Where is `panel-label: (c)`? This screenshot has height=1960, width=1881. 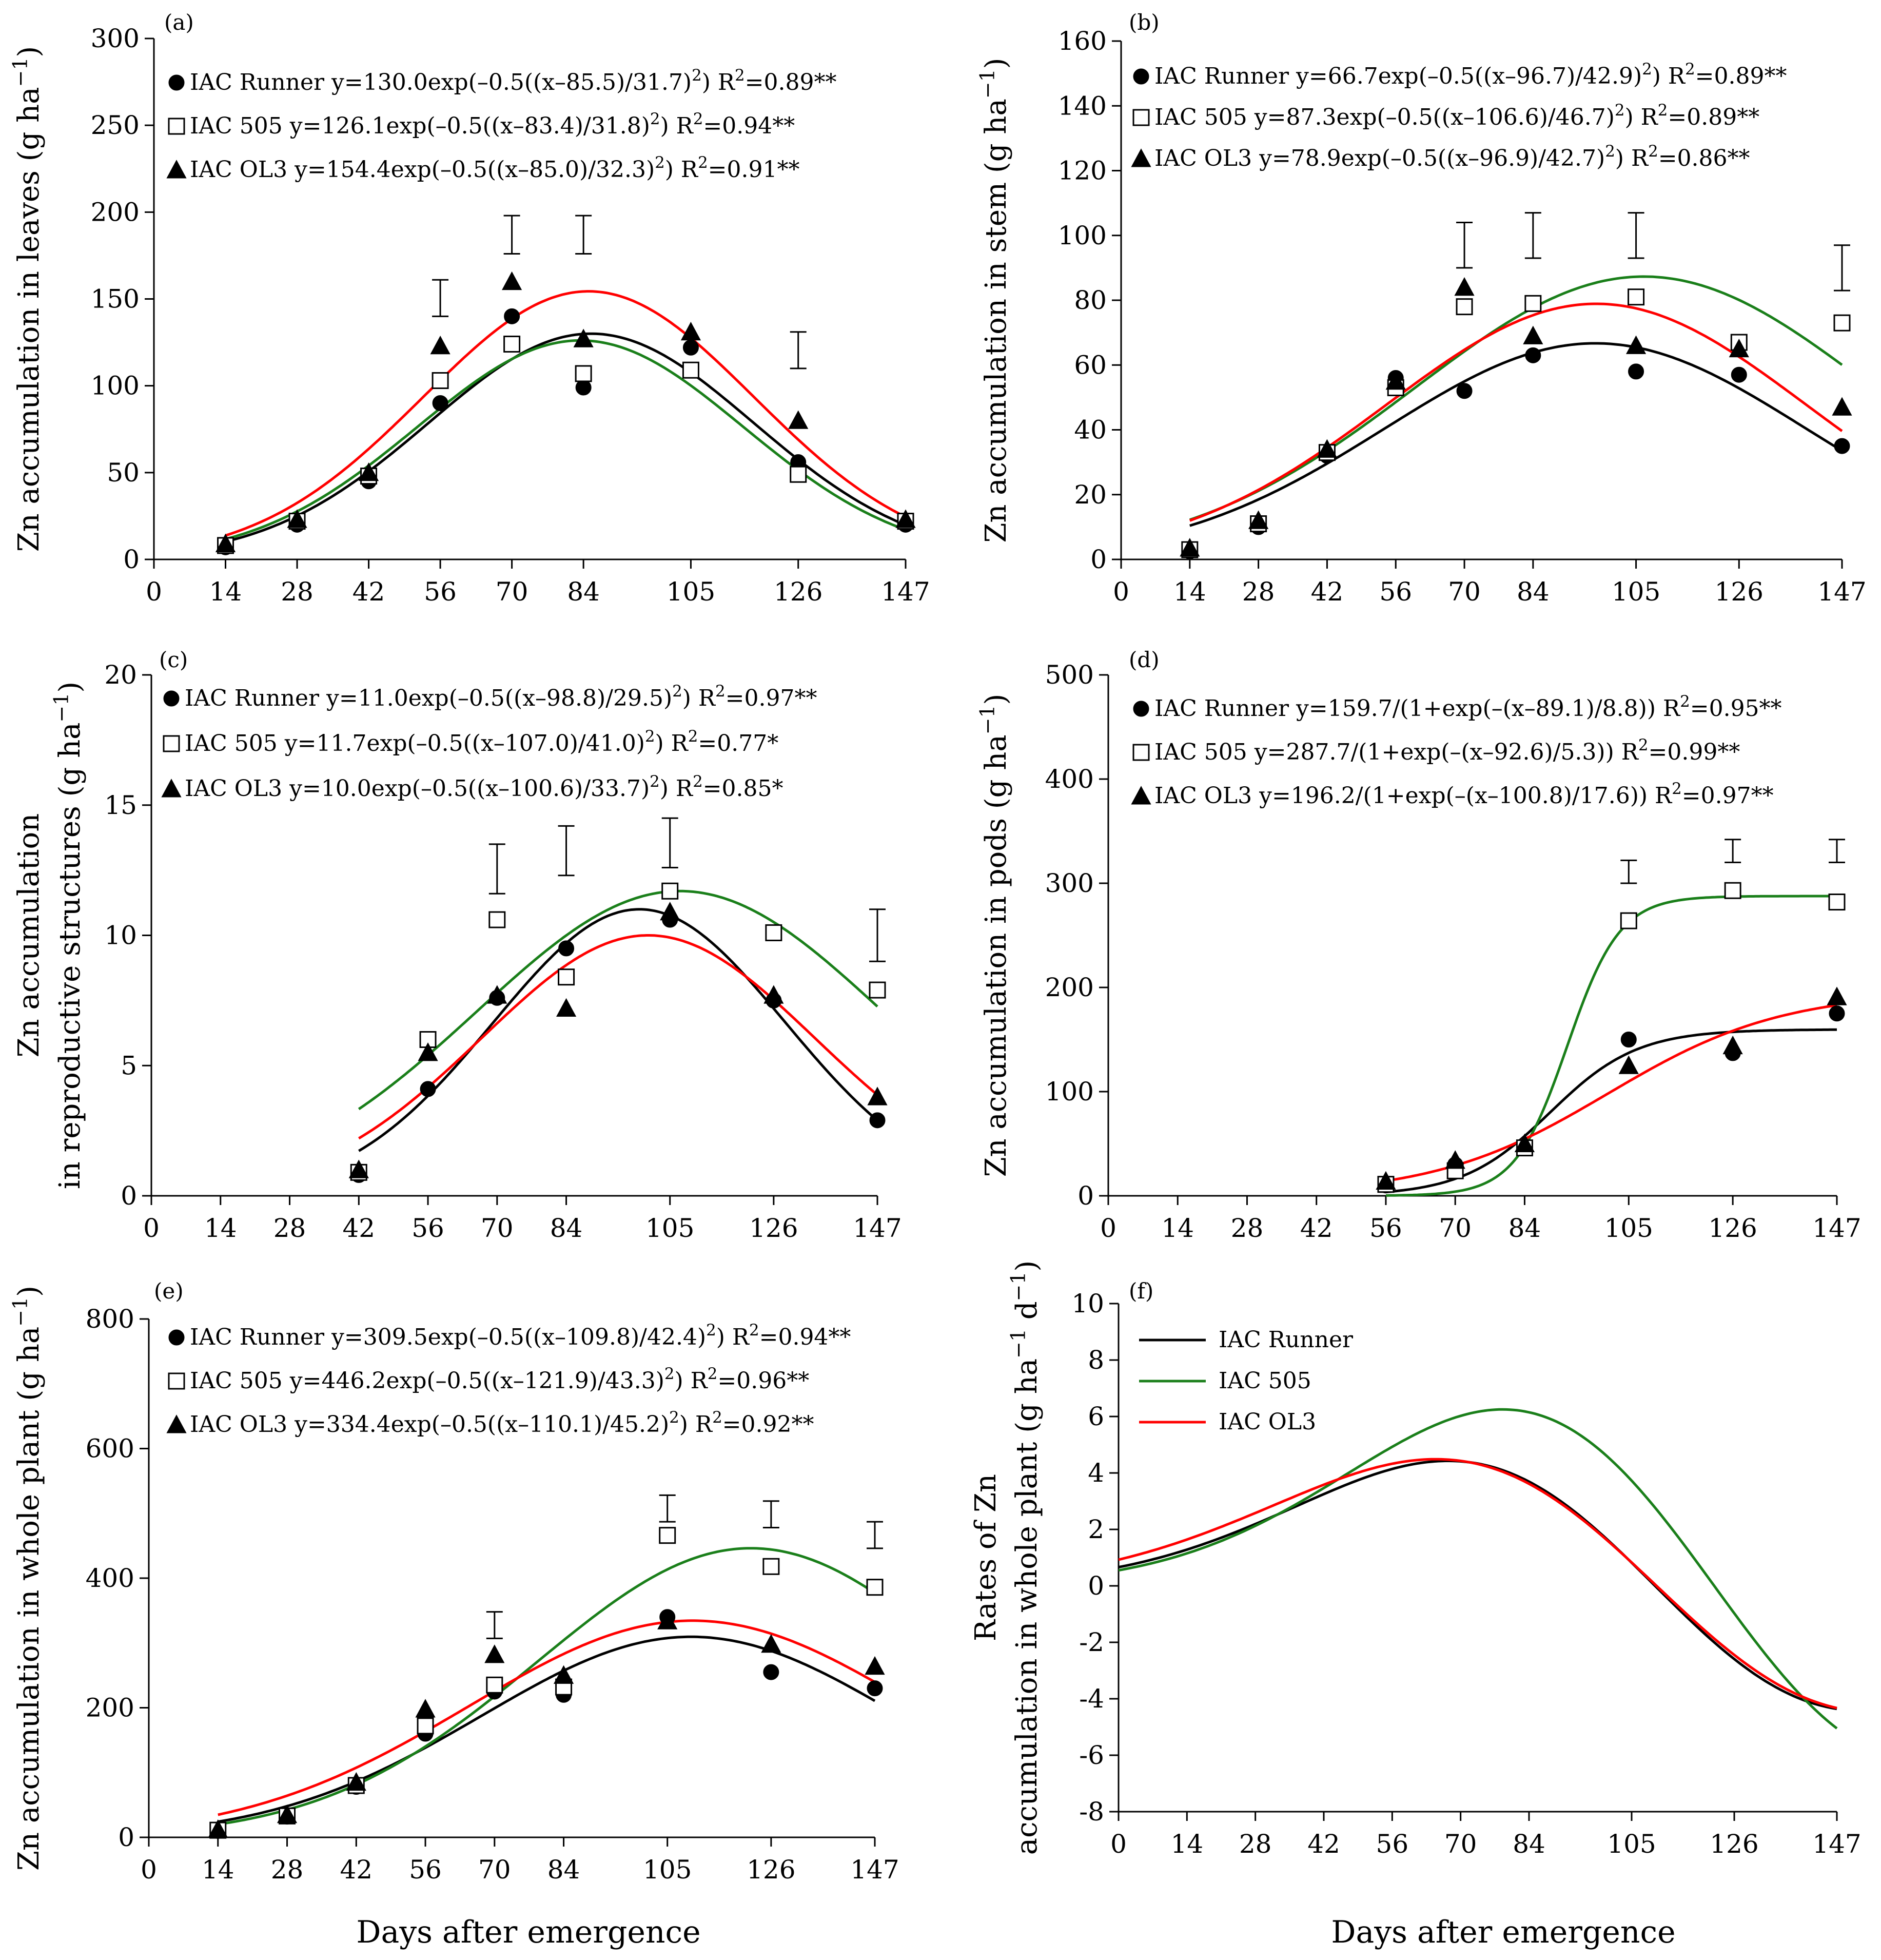
panel-label: (c) is located at coordinates (173, 659).